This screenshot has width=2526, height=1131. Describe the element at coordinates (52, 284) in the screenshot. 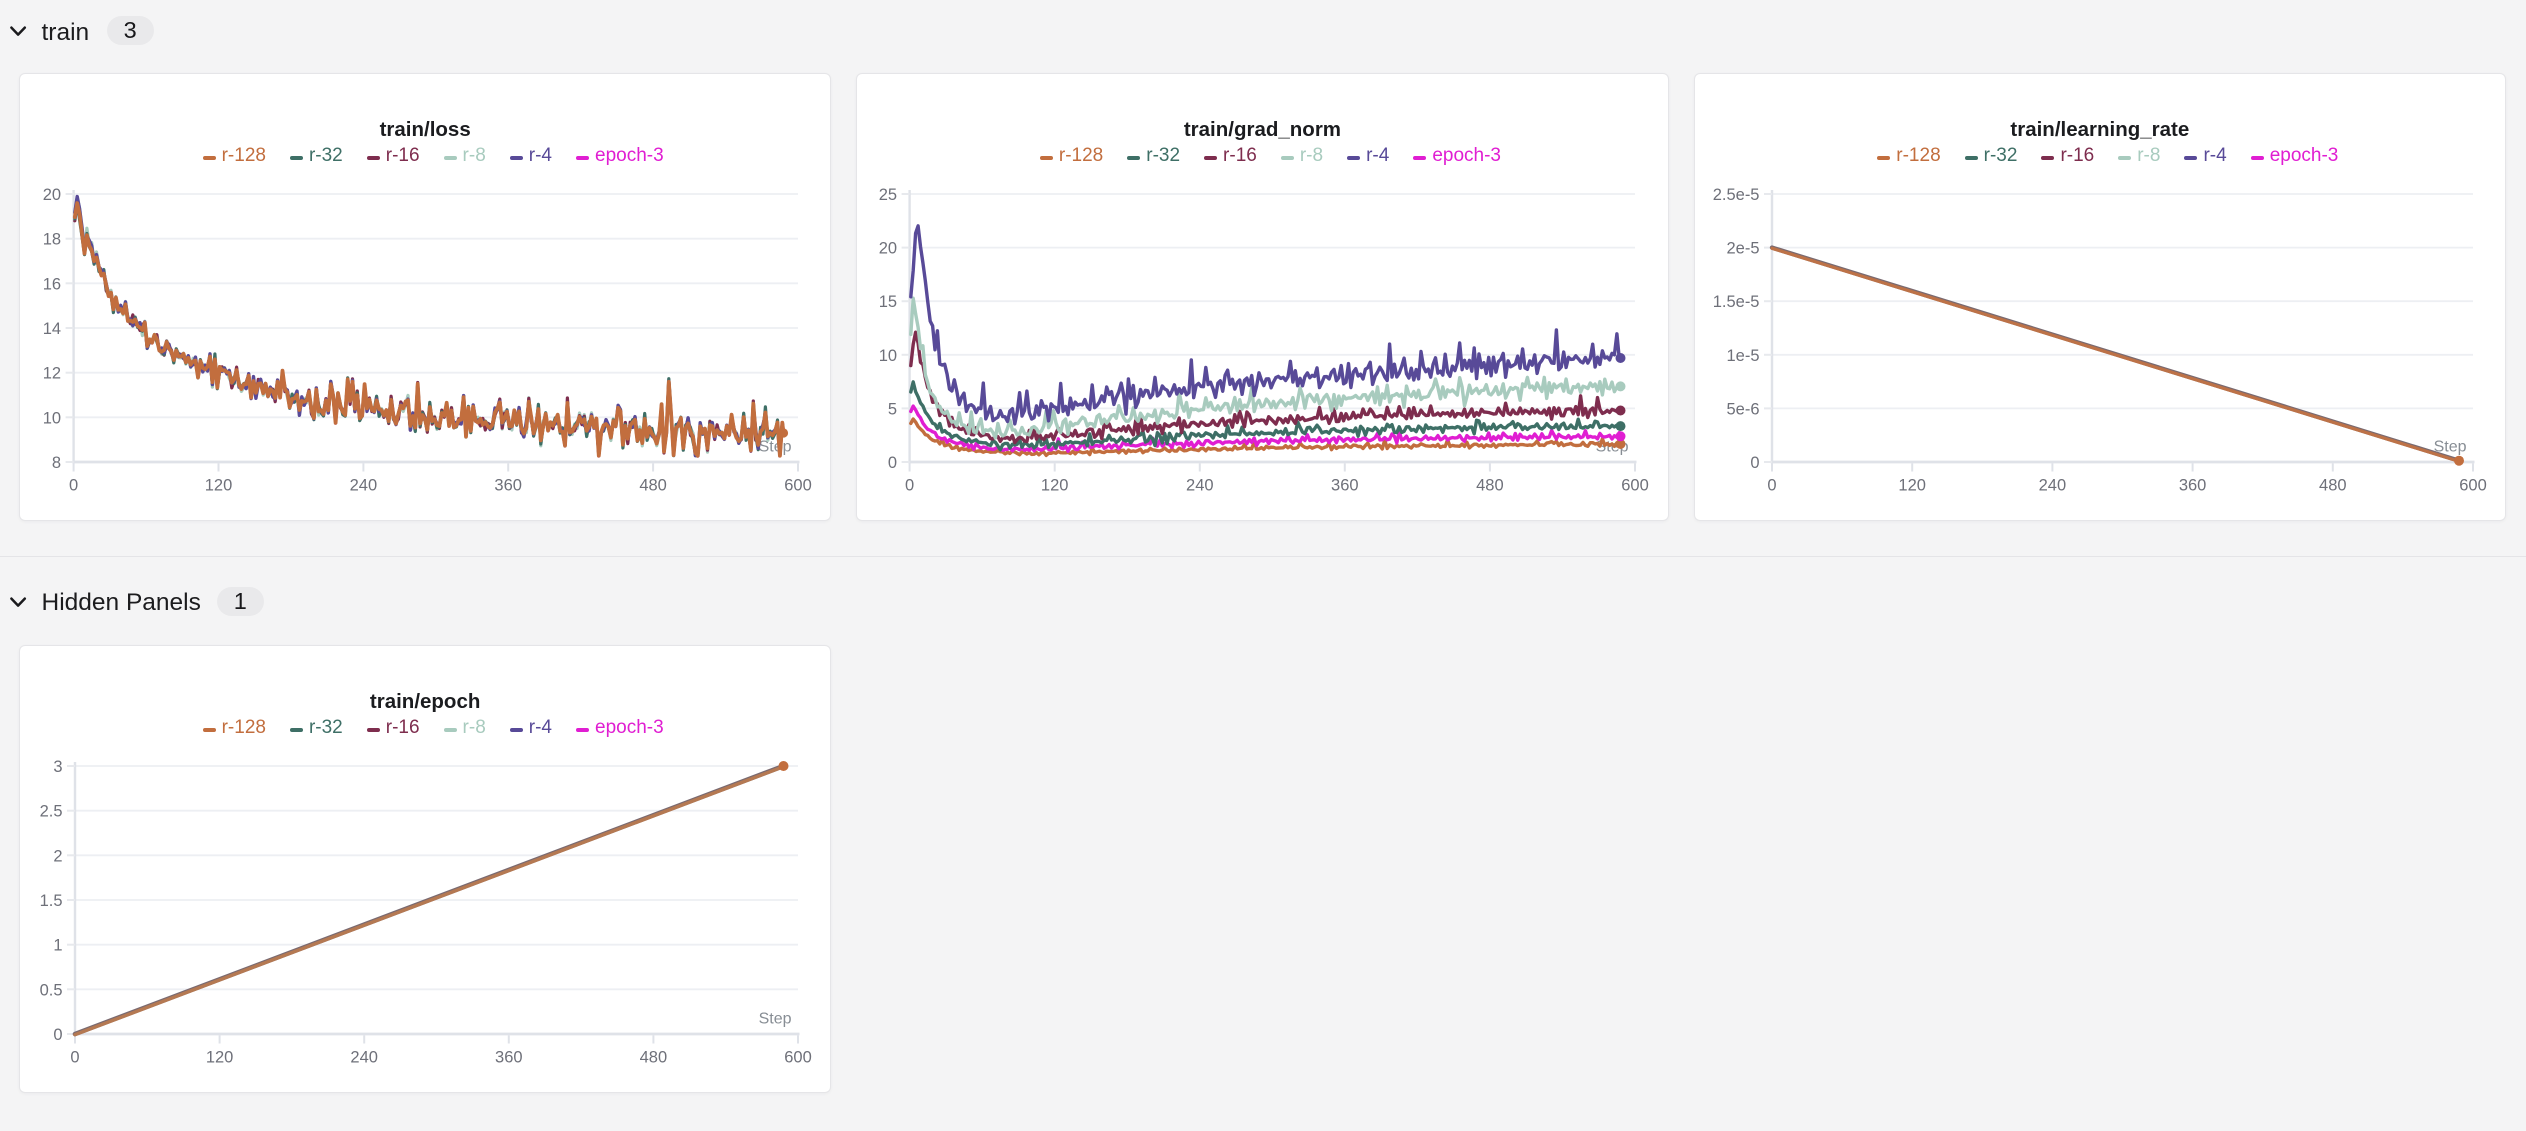

I see `svg-text: 16` at that location.